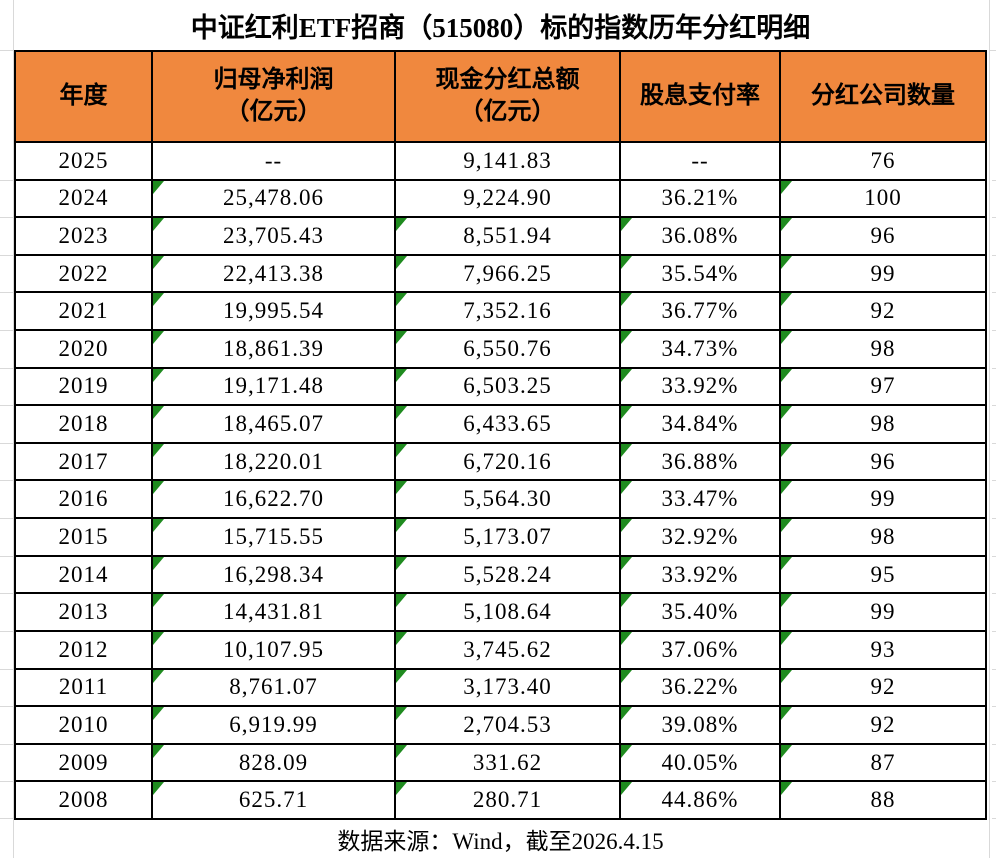 This screenshot has height=858, width=996. What do you see at coordinates (83, 461) in the screenshot?
I see `year-value: 2017` at bounding box center [83, 461].